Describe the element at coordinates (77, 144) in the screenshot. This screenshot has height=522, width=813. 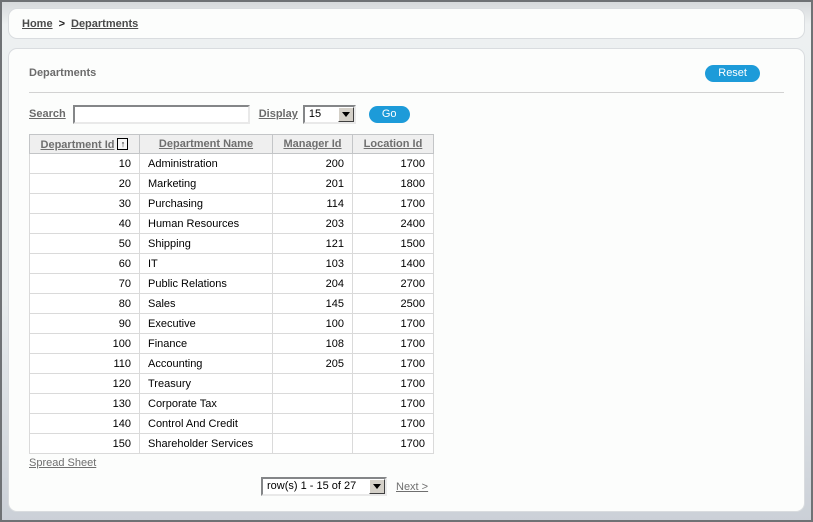
I see `department-id-sort-link: Department Id` at that location.